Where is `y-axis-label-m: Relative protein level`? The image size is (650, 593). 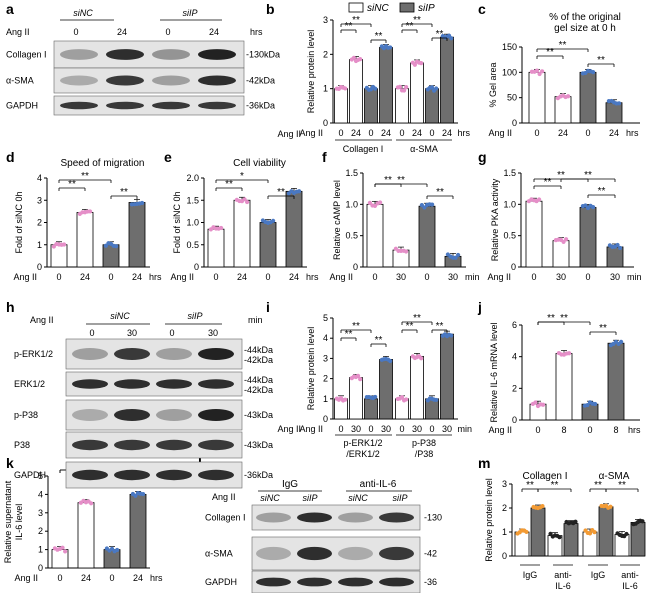
y-axis-label-m: Relative protein level is located at coordinates (489, 520).